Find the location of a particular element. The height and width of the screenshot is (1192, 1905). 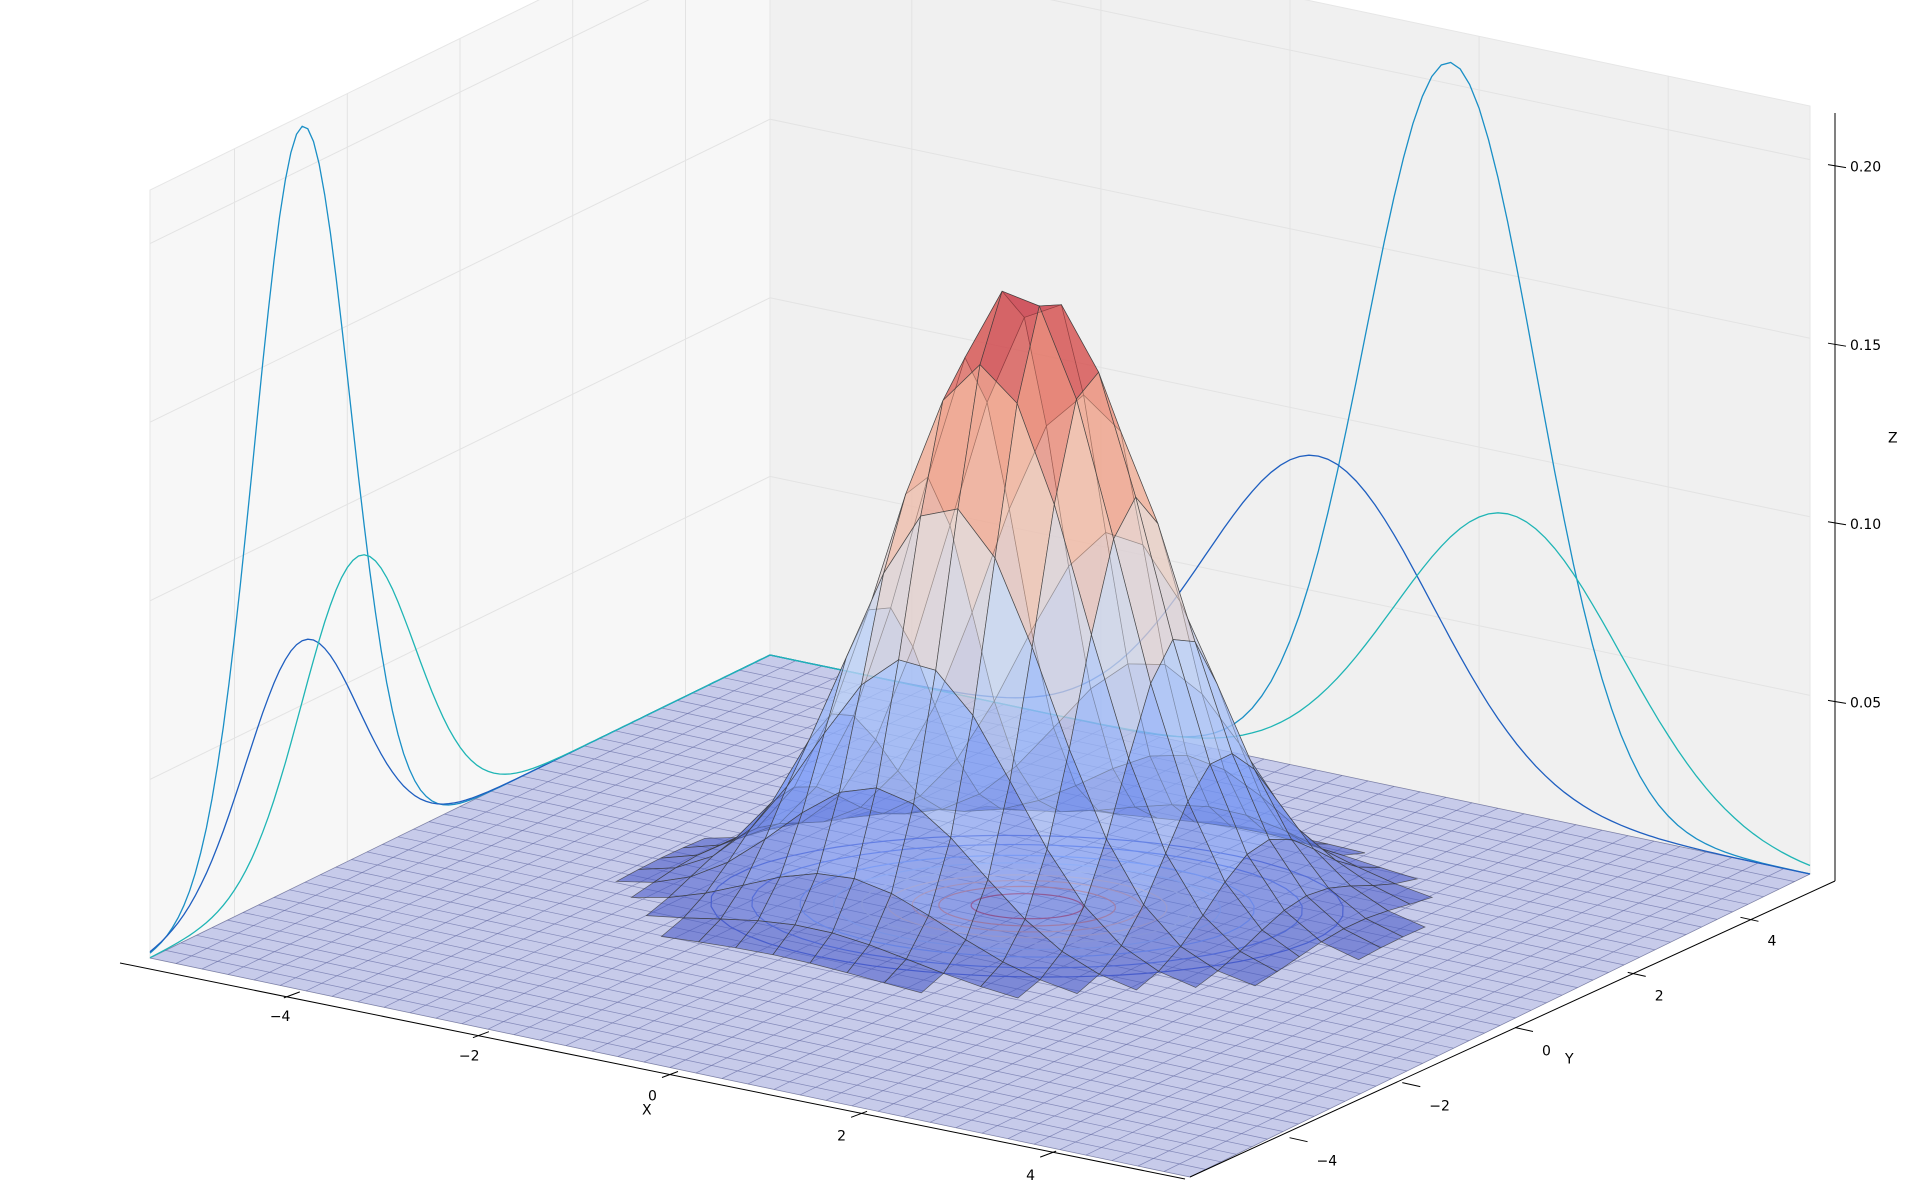

x-tick-label: 2 is located at coordinates (841, 1136).